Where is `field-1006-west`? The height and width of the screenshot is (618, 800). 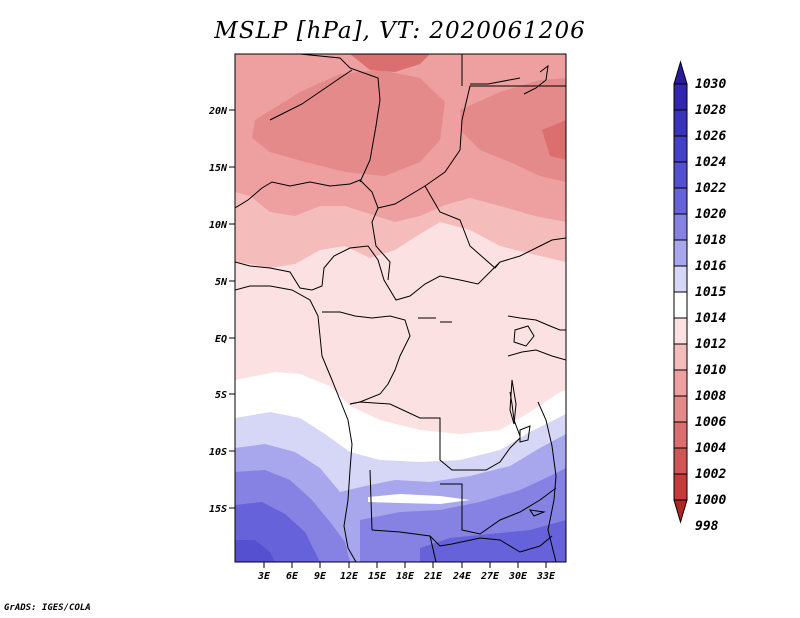
field-1006-west is located at coordinates (348, 123).